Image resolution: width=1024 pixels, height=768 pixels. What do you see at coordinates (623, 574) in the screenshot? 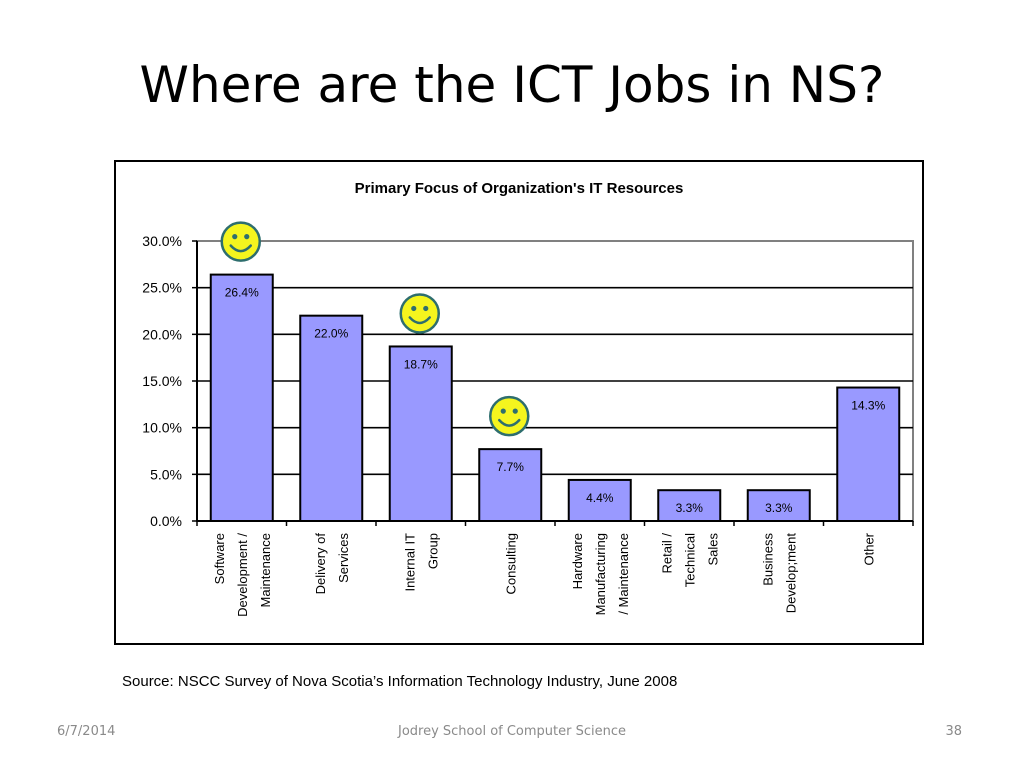
I see `category-label: / Maintenance` at bounding box center [623, 574].